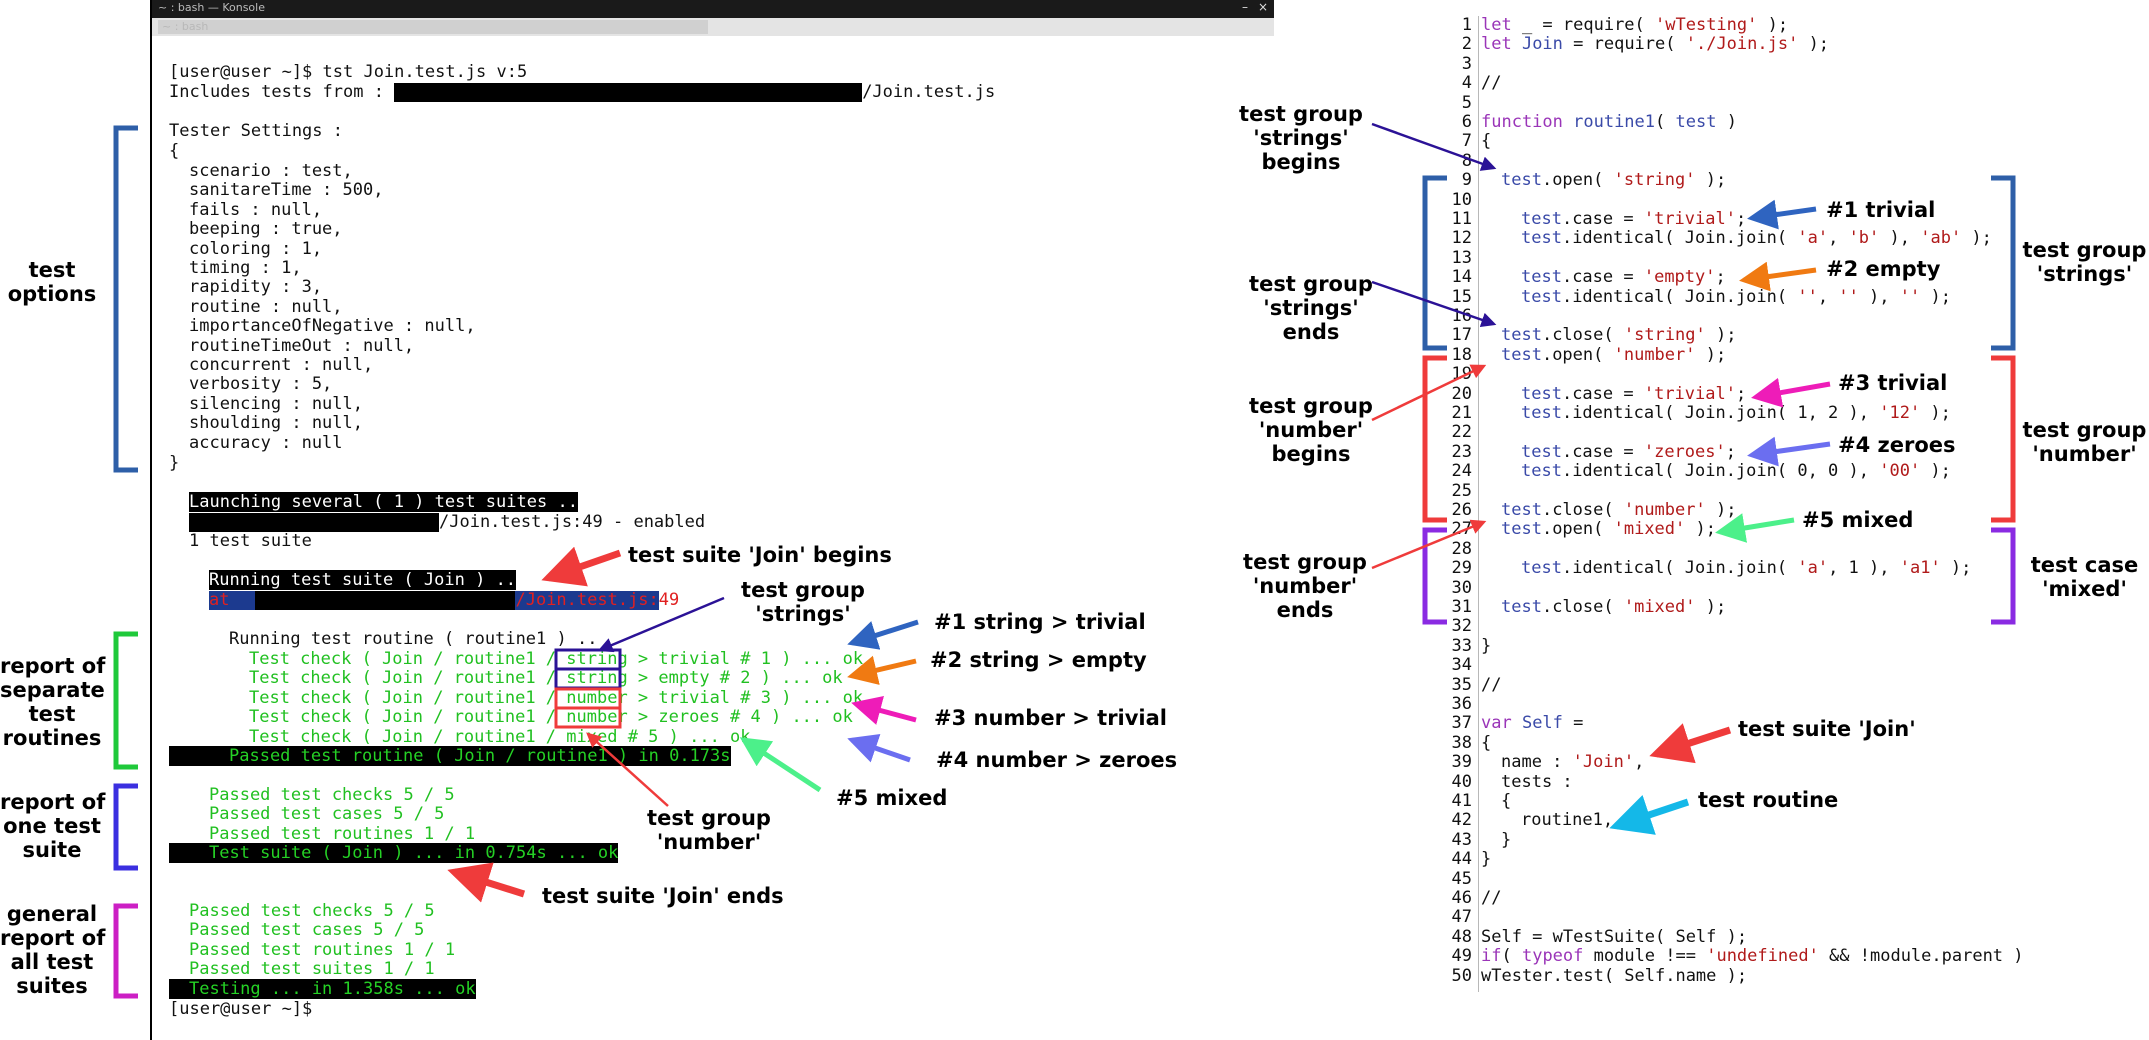 The height and width of the screenshot is (1040, 2149). What do you see at coordinates (302, 345) in the screenshot?
I see `setting-line: routineTimeOut : null,` at bounding box center [302, 345].